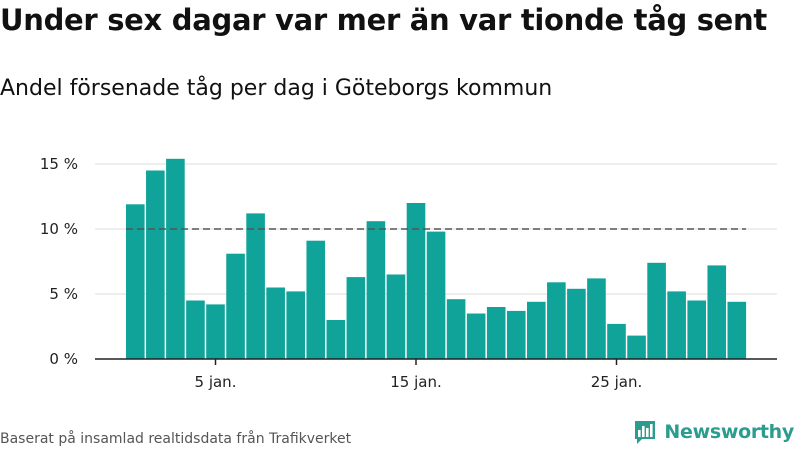 The image size is (800, 450). I want to click on newsworthy-logo: Newsworthy, so click(713, 432).